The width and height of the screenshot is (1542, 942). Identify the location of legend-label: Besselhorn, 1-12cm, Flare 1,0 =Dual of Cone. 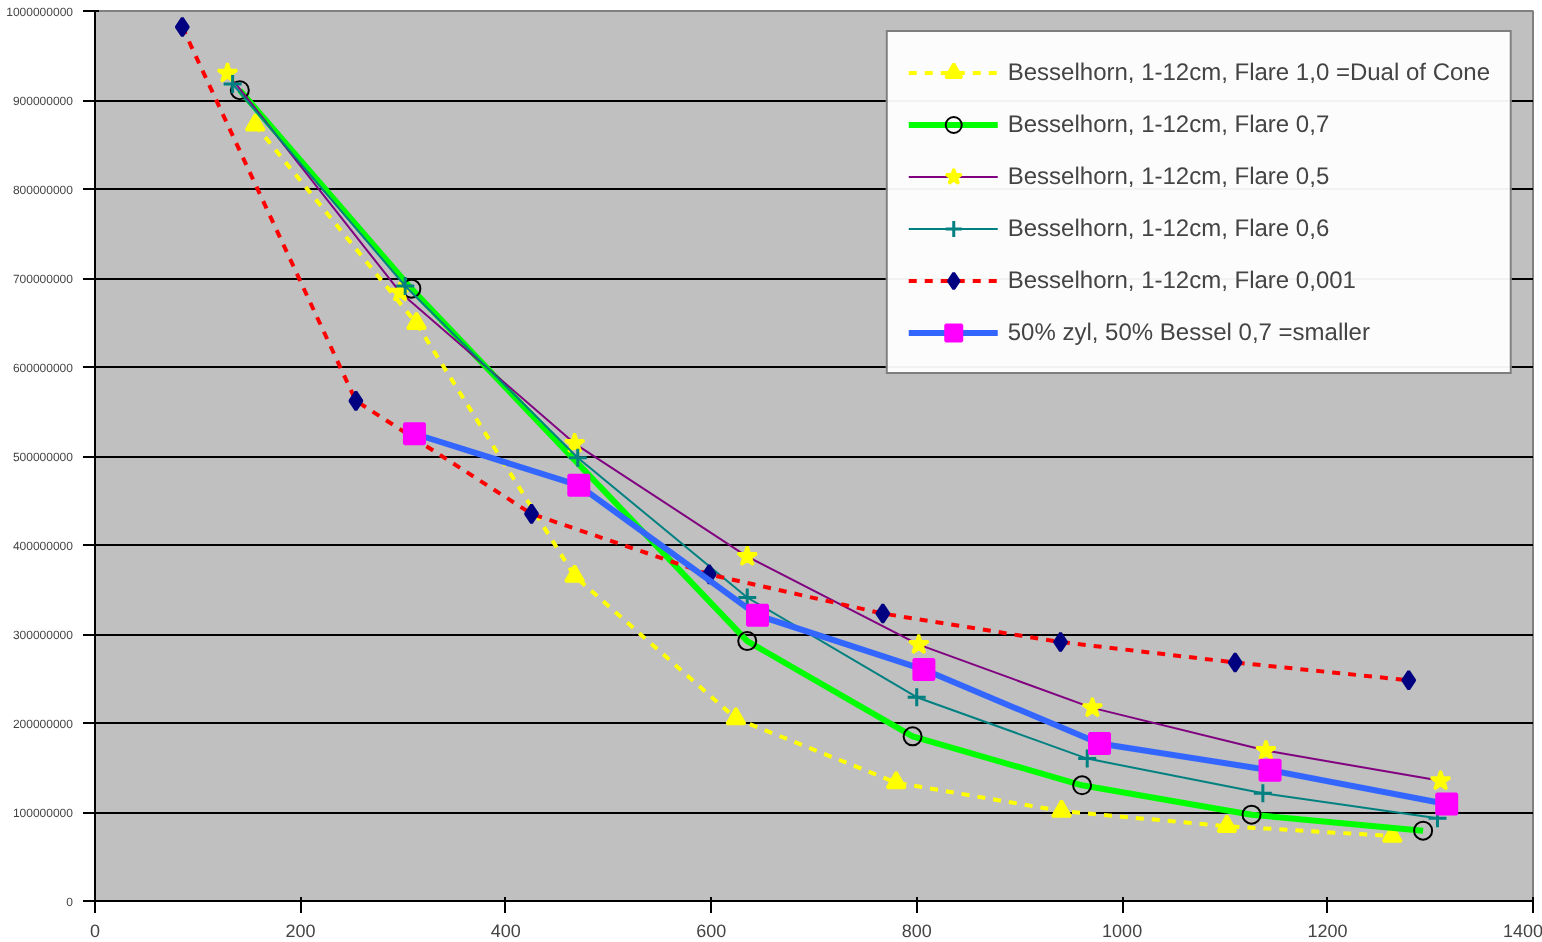
(1248, 72).